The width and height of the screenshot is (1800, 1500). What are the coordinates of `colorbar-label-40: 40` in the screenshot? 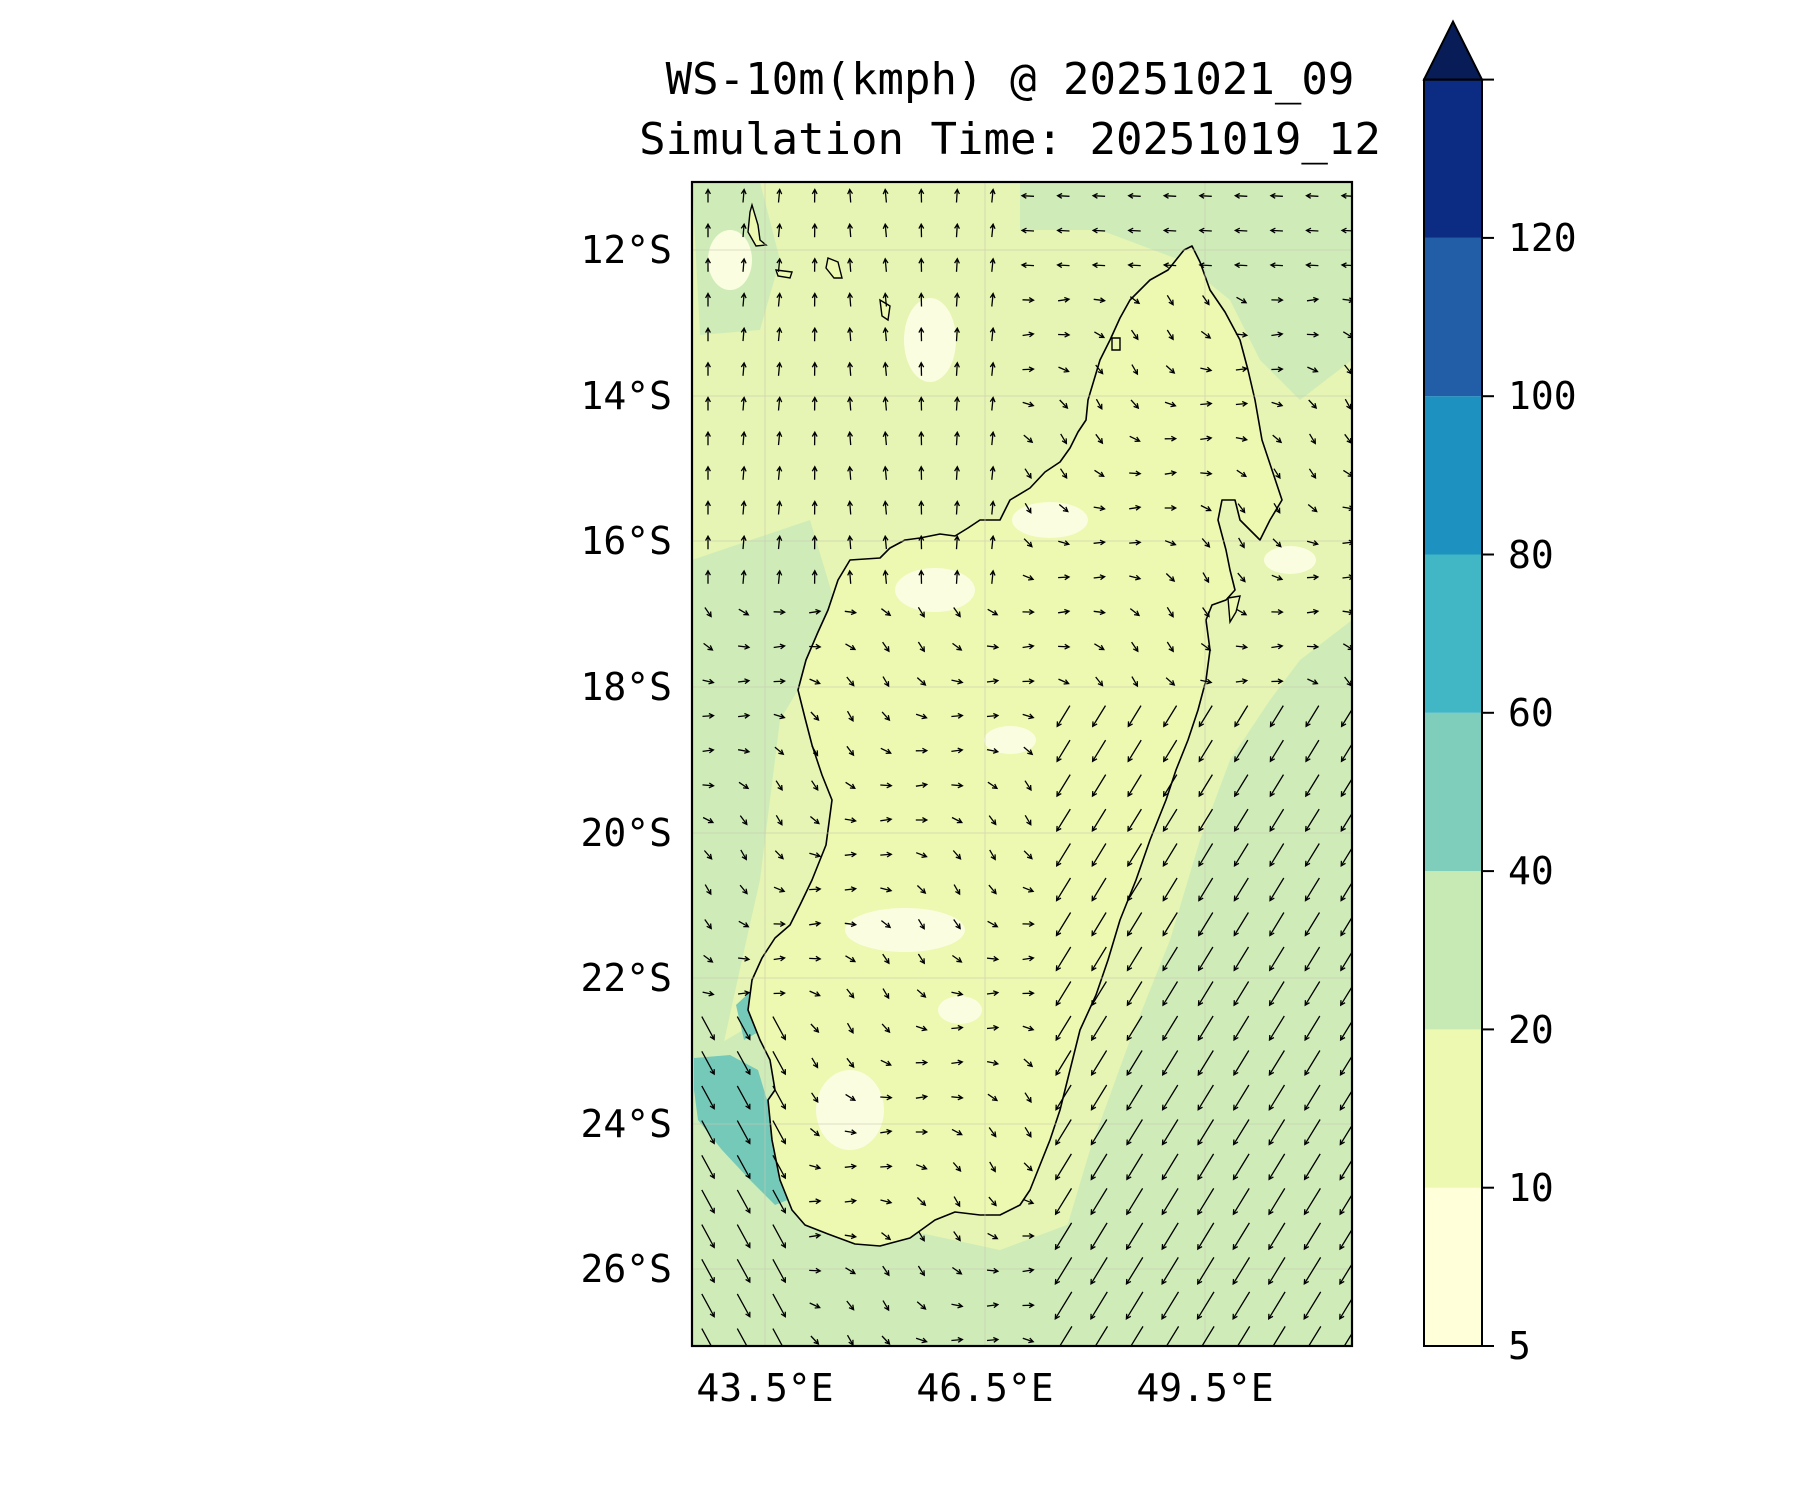 It's located at (1531, 871).